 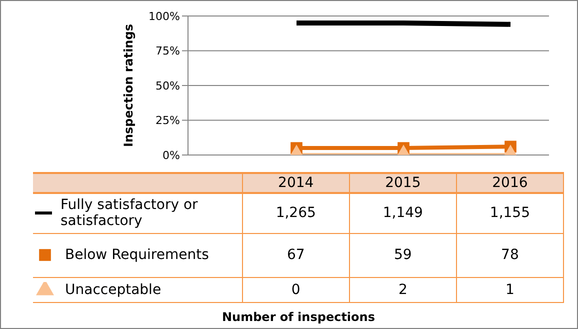 What do you see at coordinates (296, 213) in the screenshot?
I see `text: 1,265` at bounding box center [296, 213].